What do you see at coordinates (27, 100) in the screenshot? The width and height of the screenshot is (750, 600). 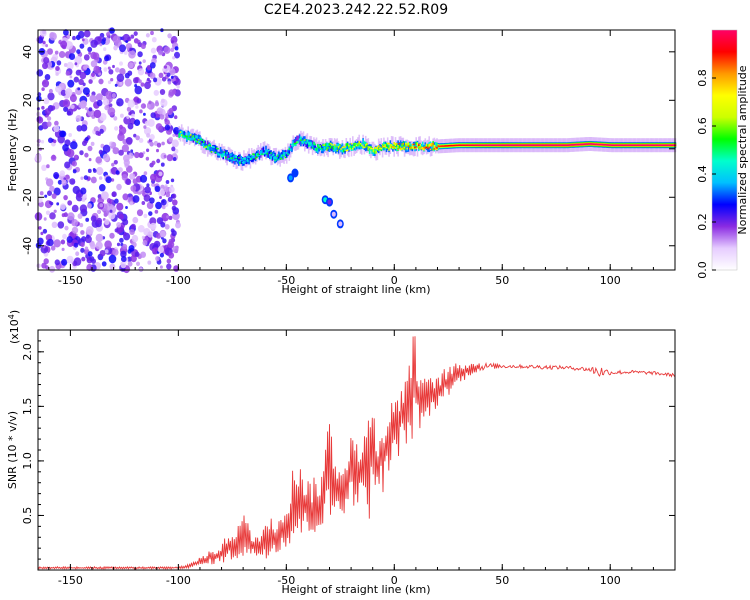 I see `spectrogram-y-tick-label: 20` at bounding box center [27, 100].